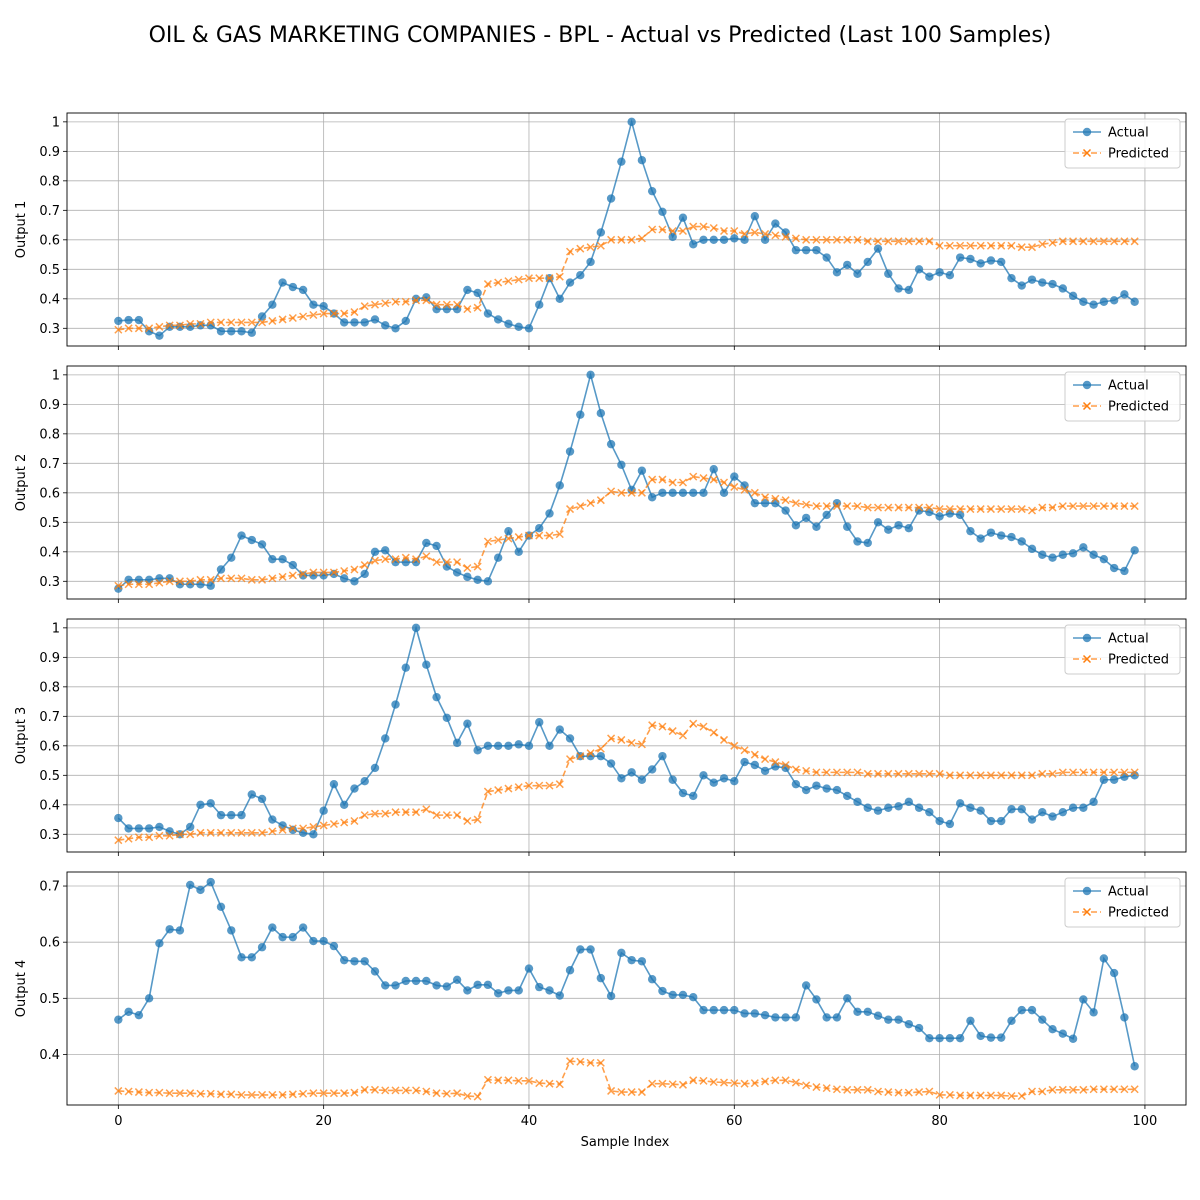 This screenshot has width=1200, height=1200. I want to click on y-tick-label: 0.5, so click(49, 523).